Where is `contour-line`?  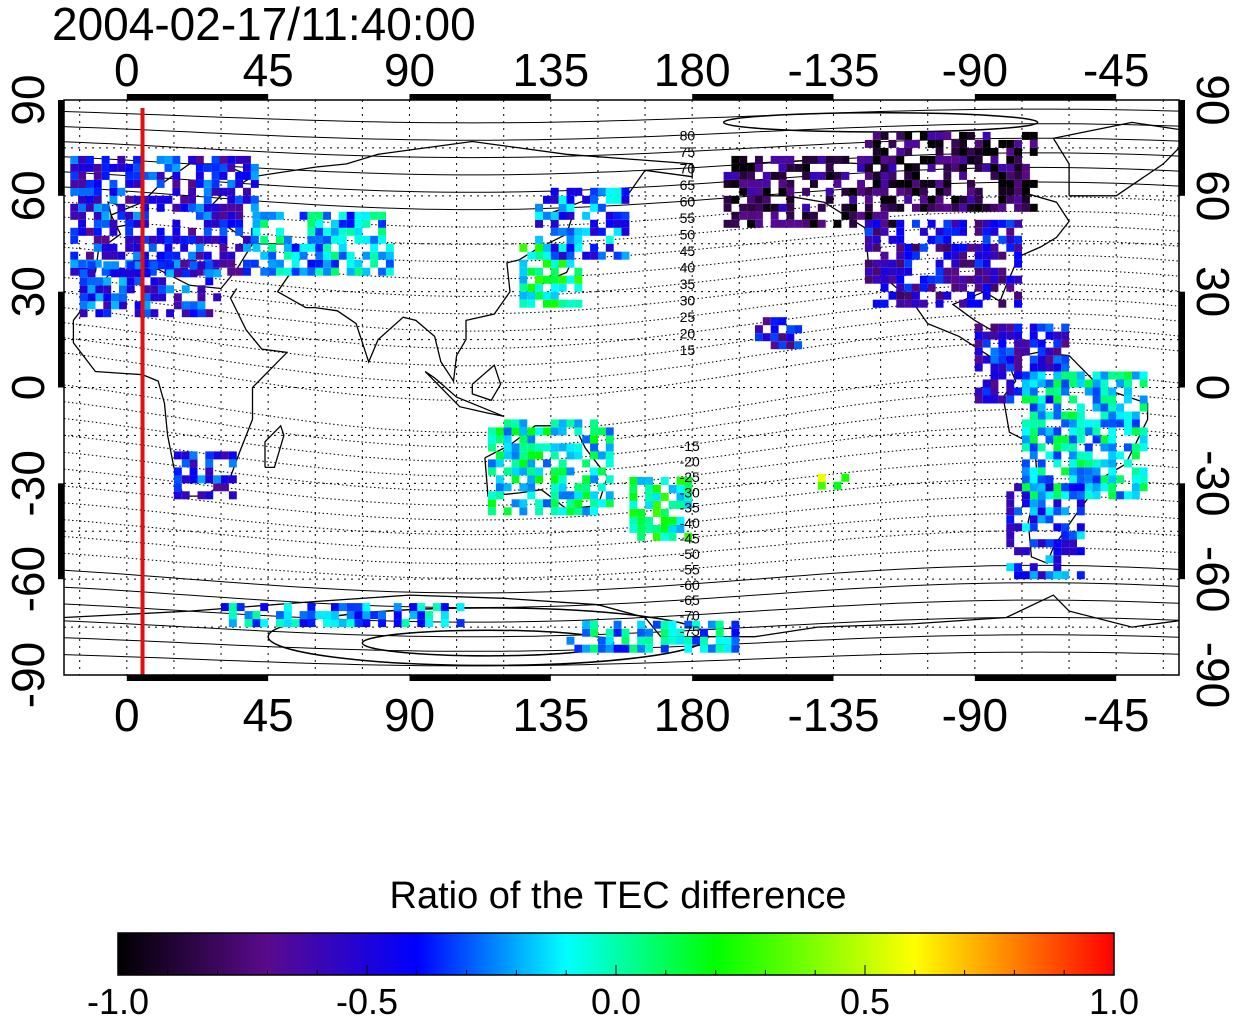 contour-line is located at coordinates (621, 132).